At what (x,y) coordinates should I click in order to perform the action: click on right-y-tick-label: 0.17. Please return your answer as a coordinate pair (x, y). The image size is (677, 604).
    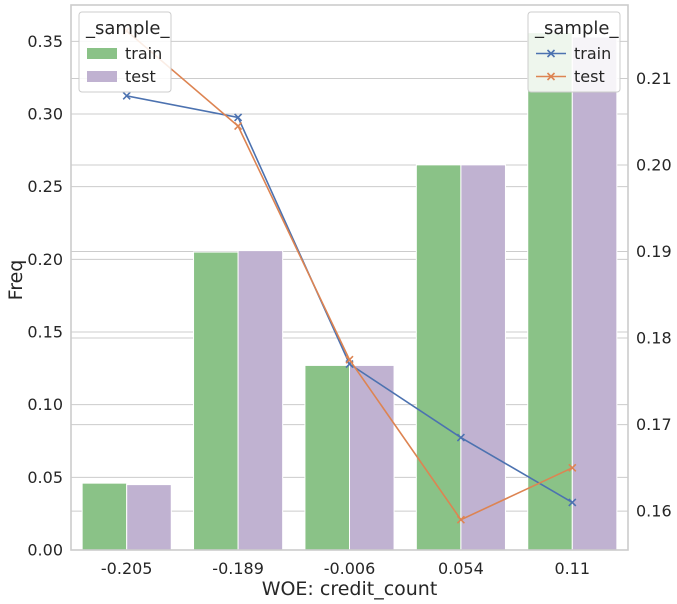
    Looking at the image, I should click on (654, 424).